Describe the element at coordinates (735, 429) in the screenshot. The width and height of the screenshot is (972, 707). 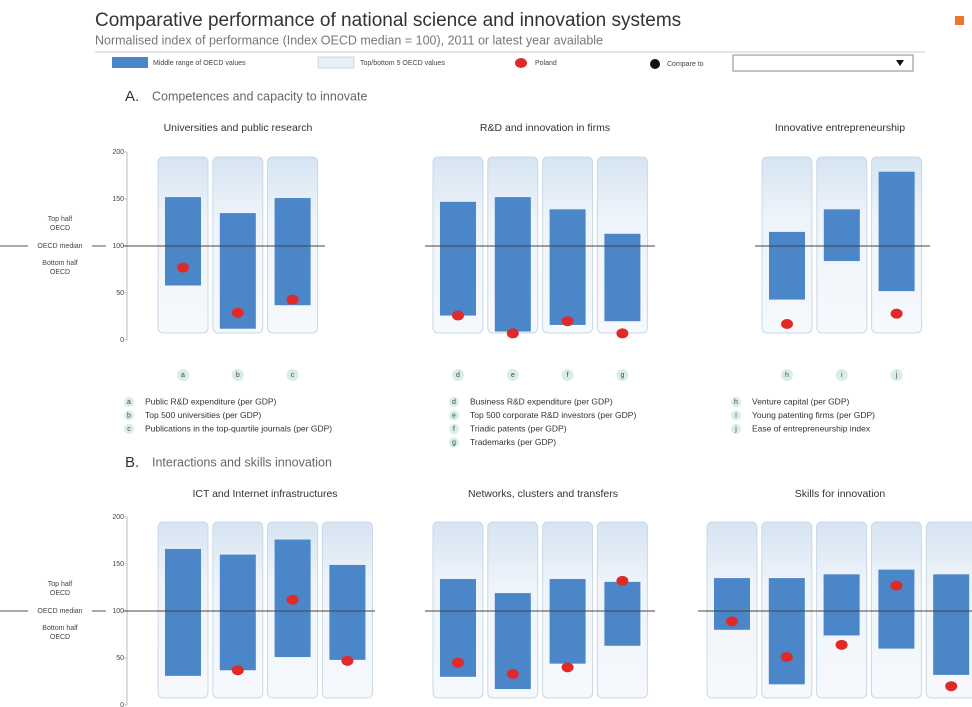
I see `note-key: j` at that location.